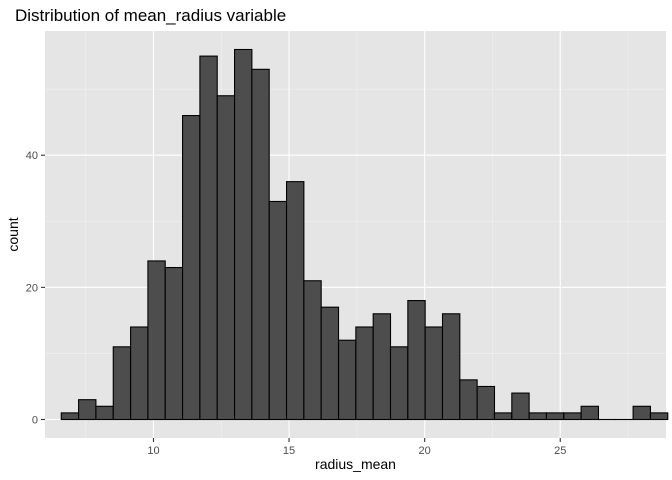  I want to click on x-tick-label: 10, so click(153, 451).